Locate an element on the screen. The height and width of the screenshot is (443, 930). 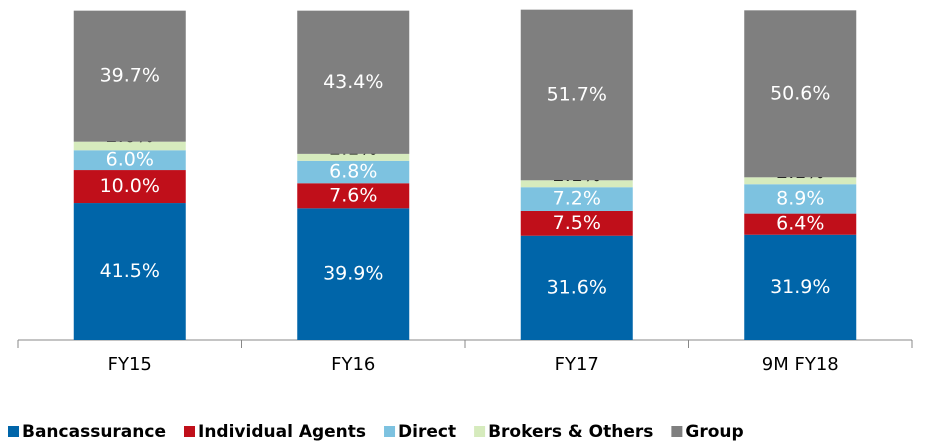
data-label: 6.4% is located at coordinates (800, 224).